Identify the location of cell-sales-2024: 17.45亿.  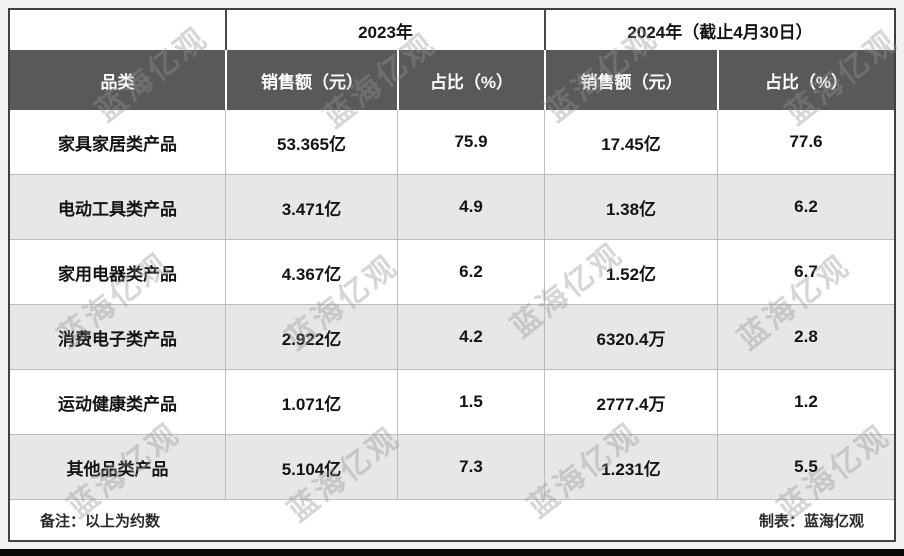
(630, 142).